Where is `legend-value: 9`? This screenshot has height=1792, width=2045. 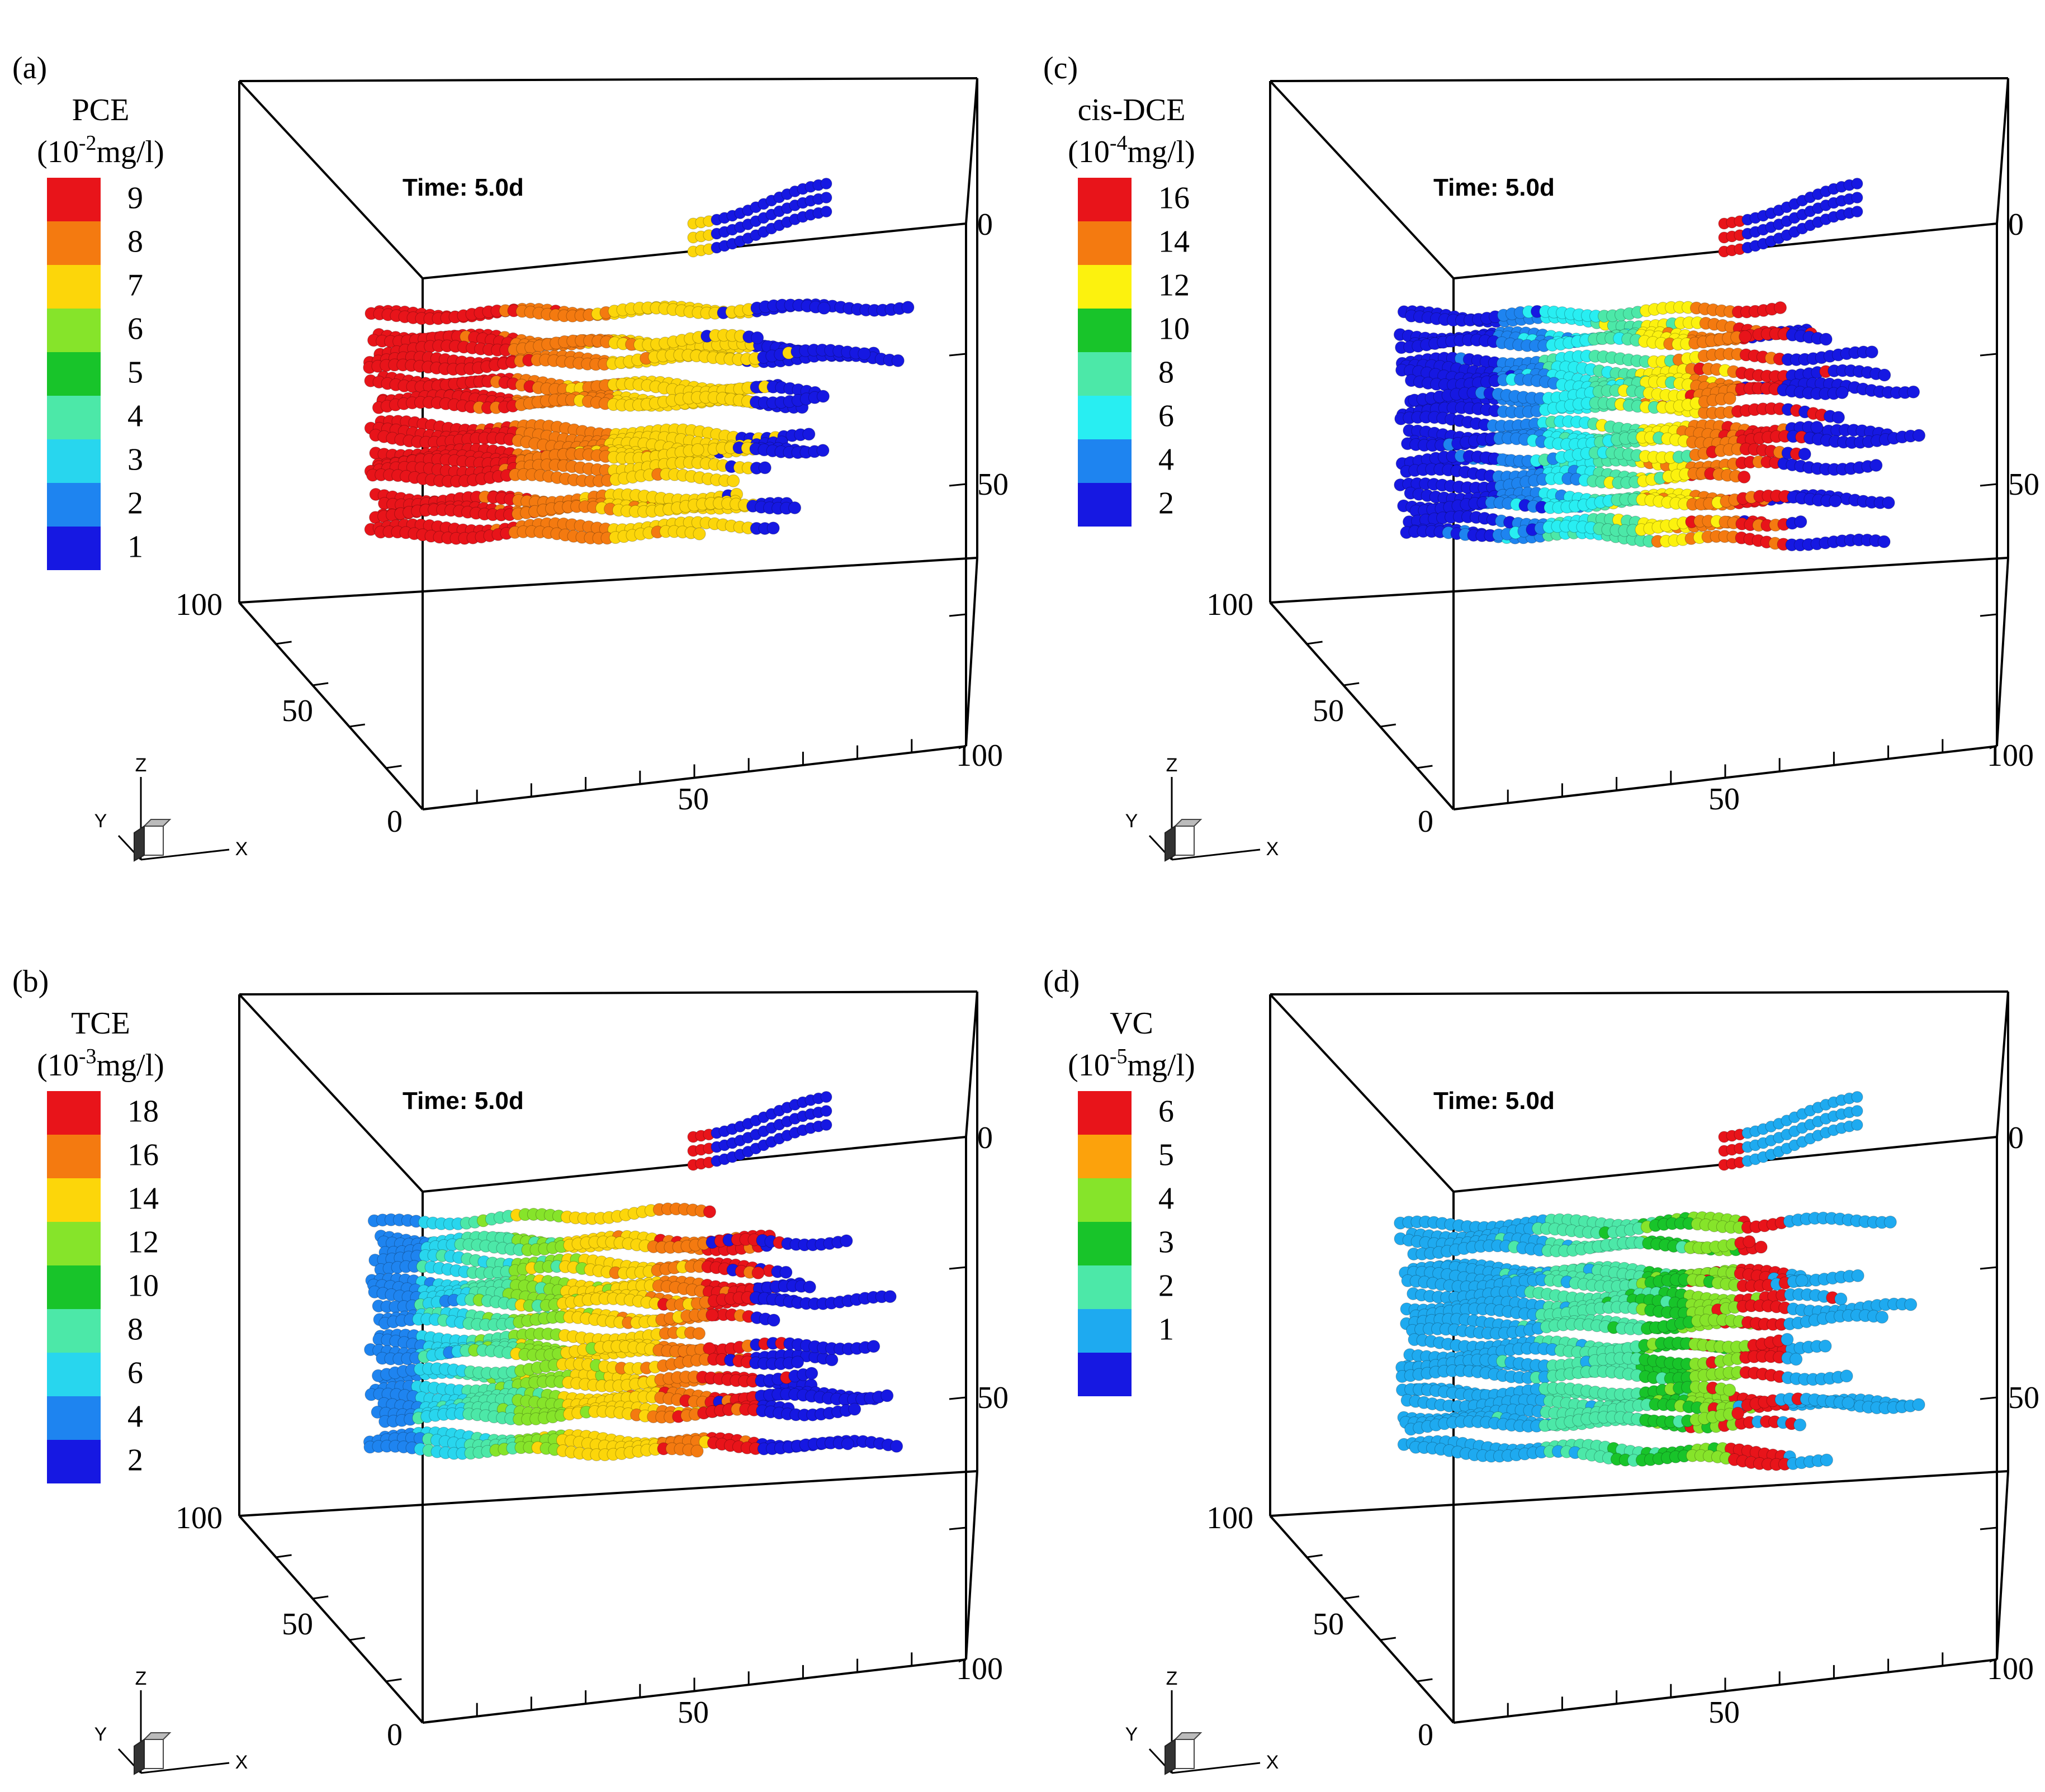 legend-value: 9 is located at coordinates (135, 198).